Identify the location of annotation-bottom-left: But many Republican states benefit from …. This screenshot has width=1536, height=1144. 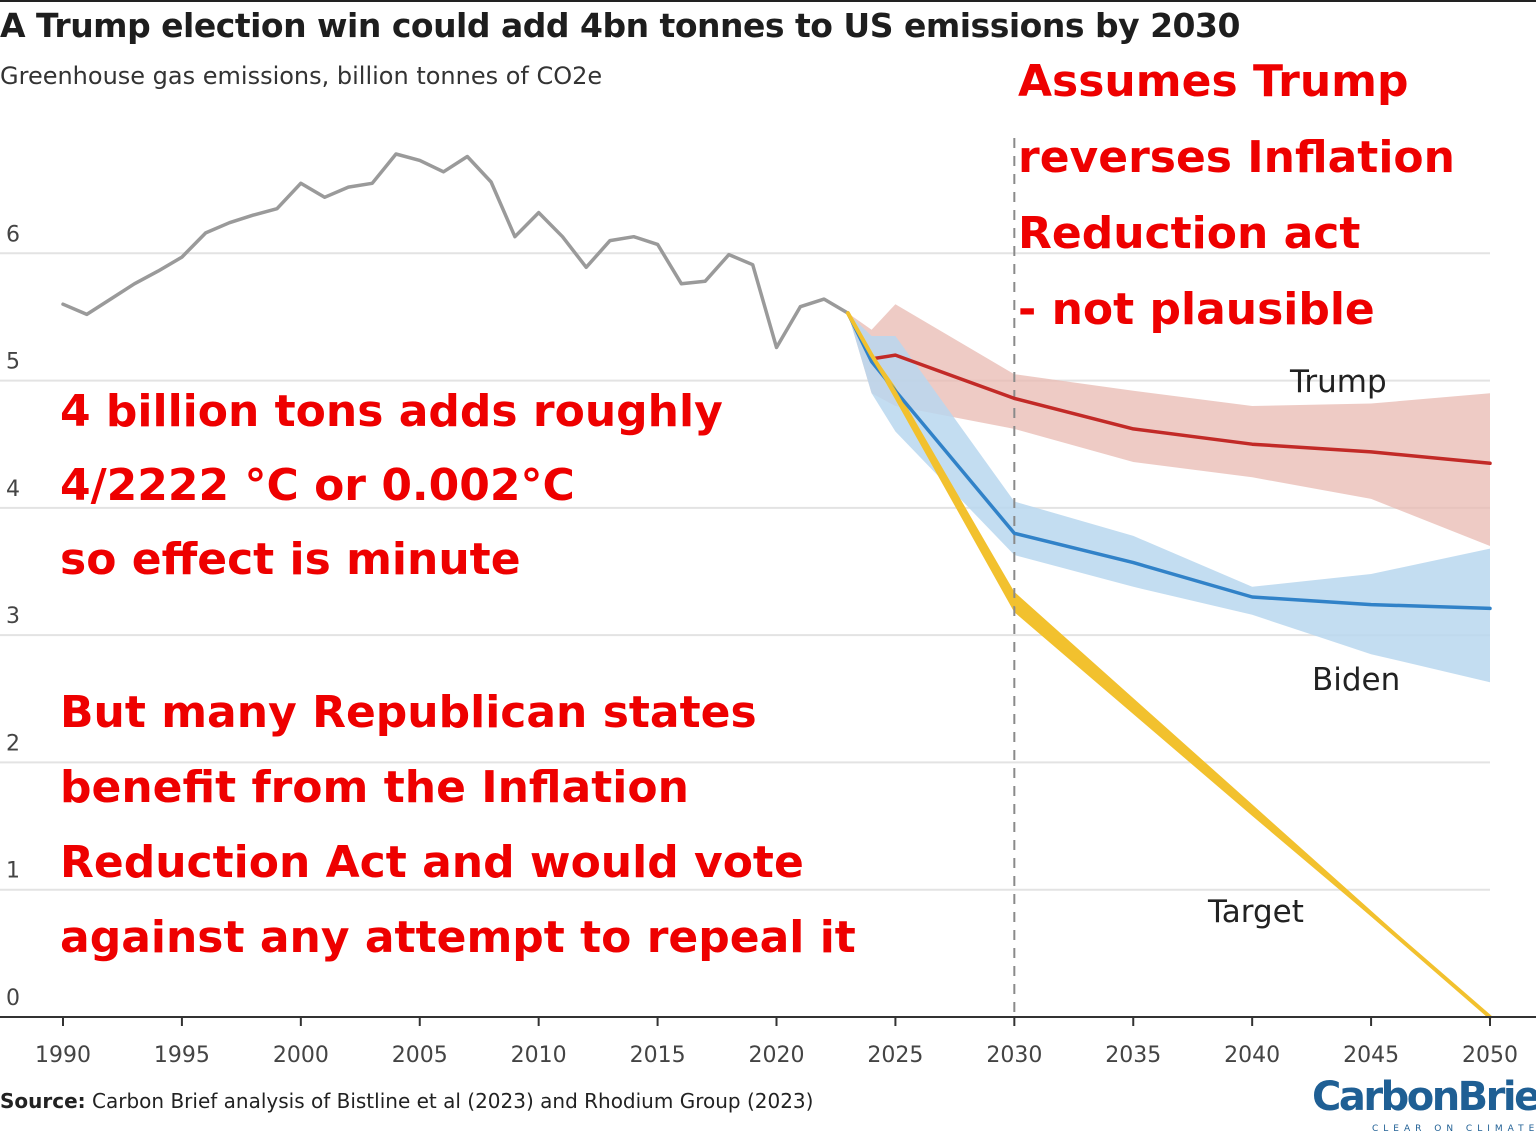
(458, 825).